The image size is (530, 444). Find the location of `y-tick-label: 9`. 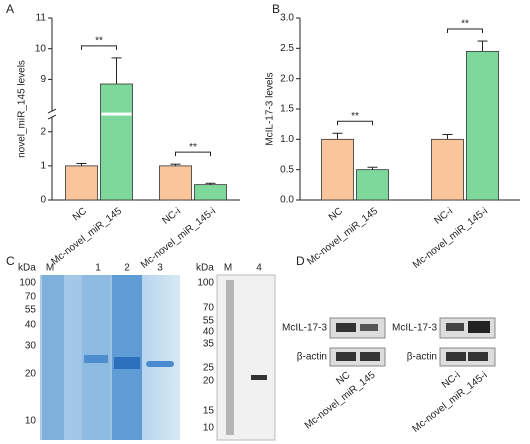

y-tick-label: 9 is located at coordinates (43, 79).